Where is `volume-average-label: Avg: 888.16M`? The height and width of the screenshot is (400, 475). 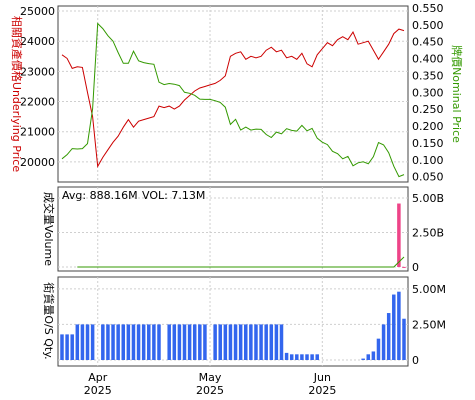
volume-average-label: Avg: 888.16M is located at coordinates (100, 195).